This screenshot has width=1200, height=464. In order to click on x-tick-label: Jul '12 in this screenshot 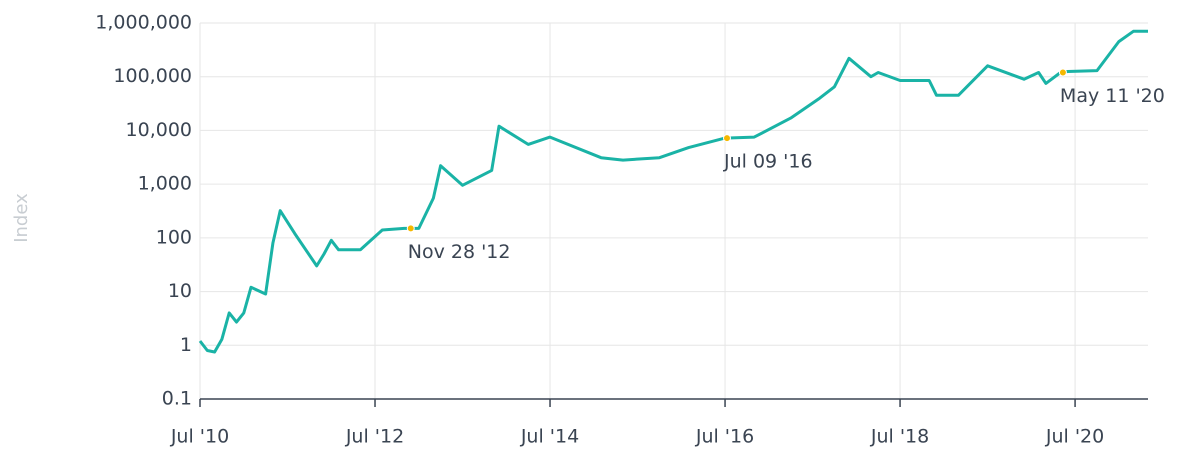, I will do `click(374, 437)`.